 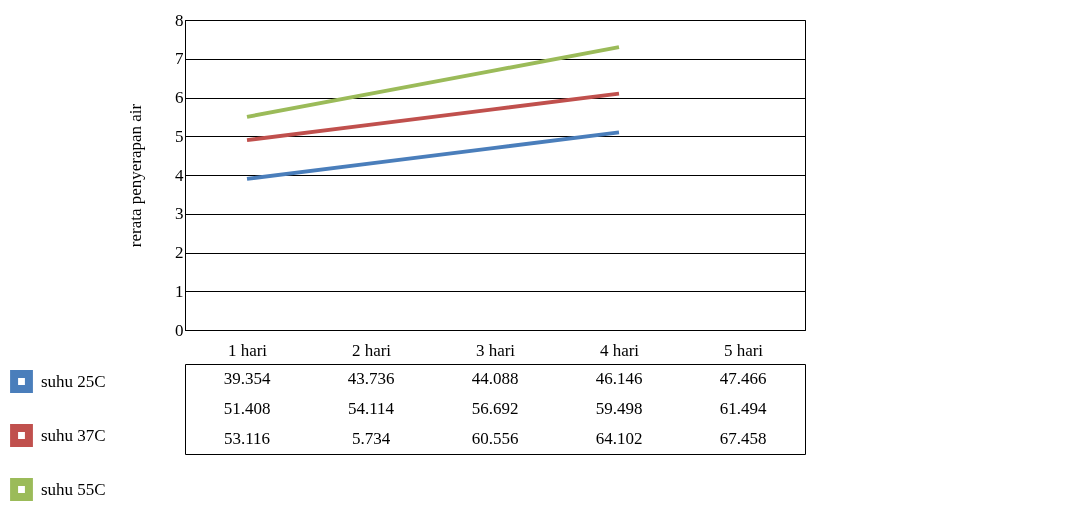 What do you see at coordinates (135, 175) in the screenshot?
I see `y-axis-title: rerata penyerapan air` at bounding box center [135, 175].